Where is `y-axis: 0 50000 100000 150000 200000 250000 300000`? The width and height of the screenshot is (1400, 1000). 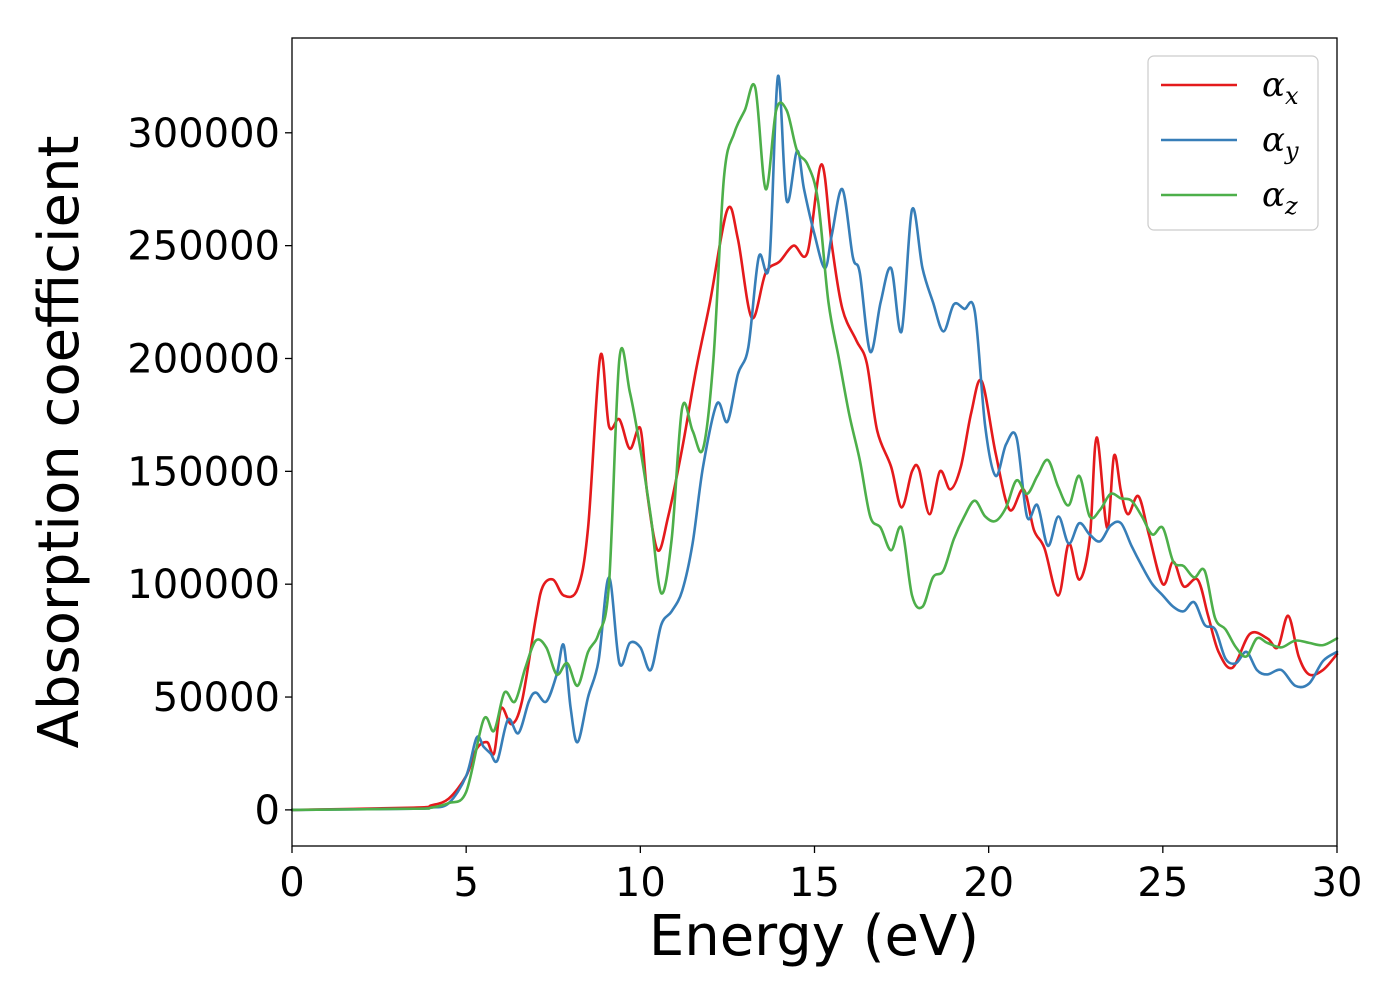
y-axis: 0 50000 100000 150000 200000 250000 300000 is located at coordinates (209, 472).